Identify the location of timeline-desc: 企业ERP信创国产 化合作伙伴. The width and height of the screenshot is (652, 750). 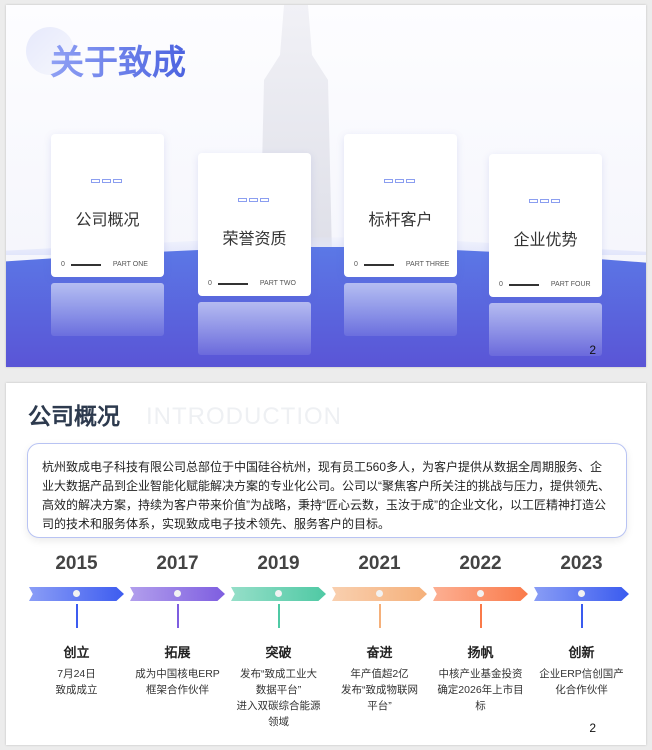
(581, 682).